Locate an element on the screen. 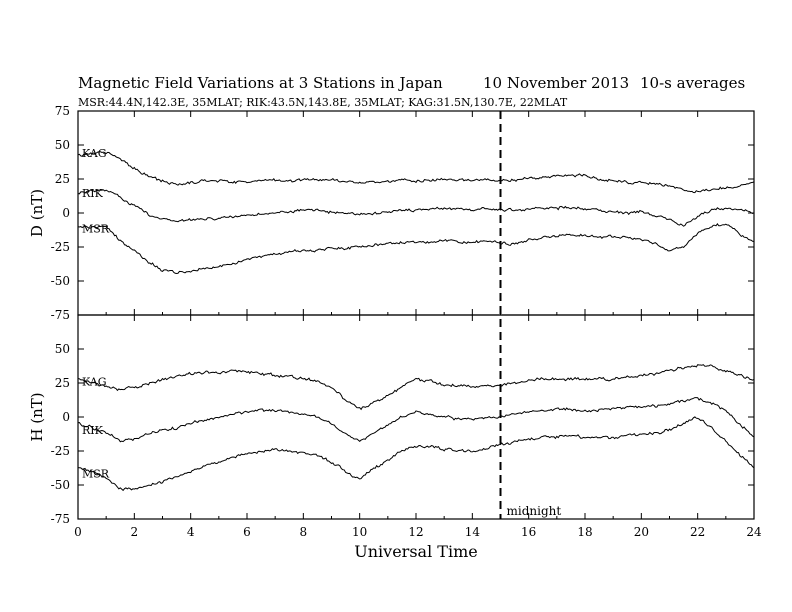 The height and width of the screenshot is (612, 792). x-tick-label: 24 is located at coordinates (754, 532).